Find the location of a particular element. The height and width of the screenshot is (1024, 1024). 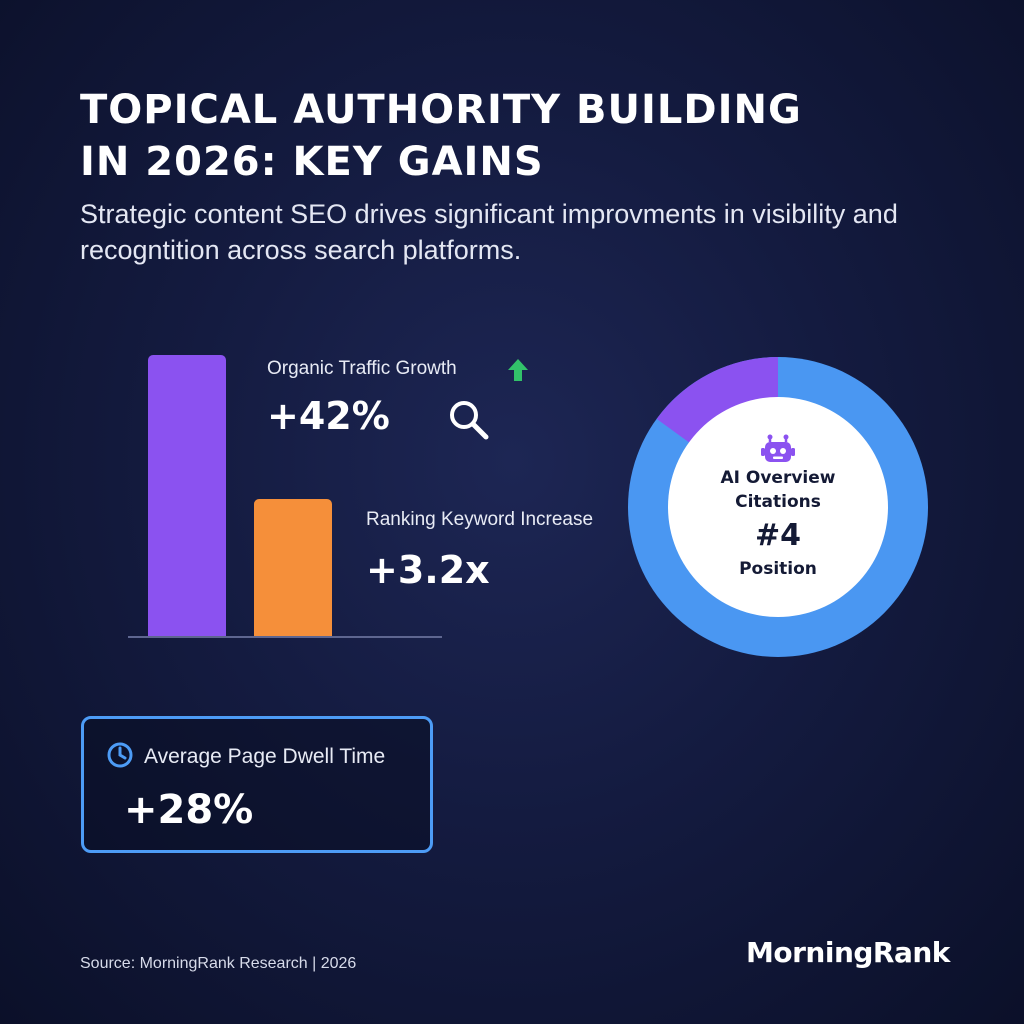

title-line-1: TOPICAL AUTHORITY BUILDING is located at coordinates (441, 110).